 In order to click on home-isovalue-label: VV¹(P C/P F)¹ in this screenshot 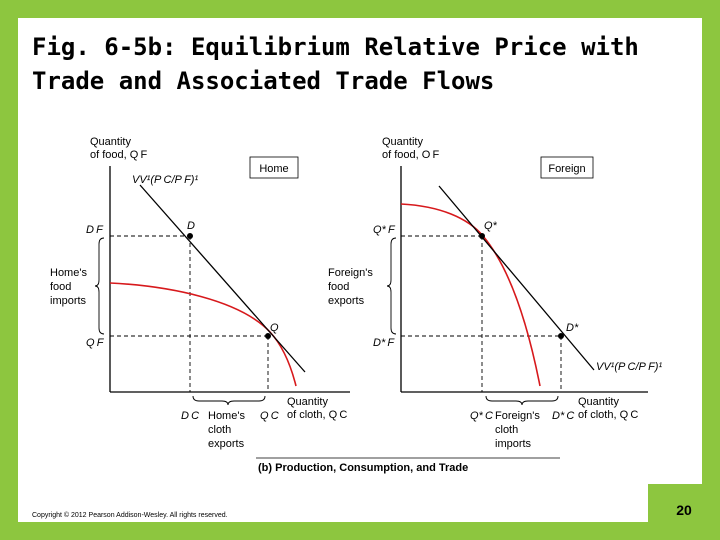, I will do `click(165, 180)`.